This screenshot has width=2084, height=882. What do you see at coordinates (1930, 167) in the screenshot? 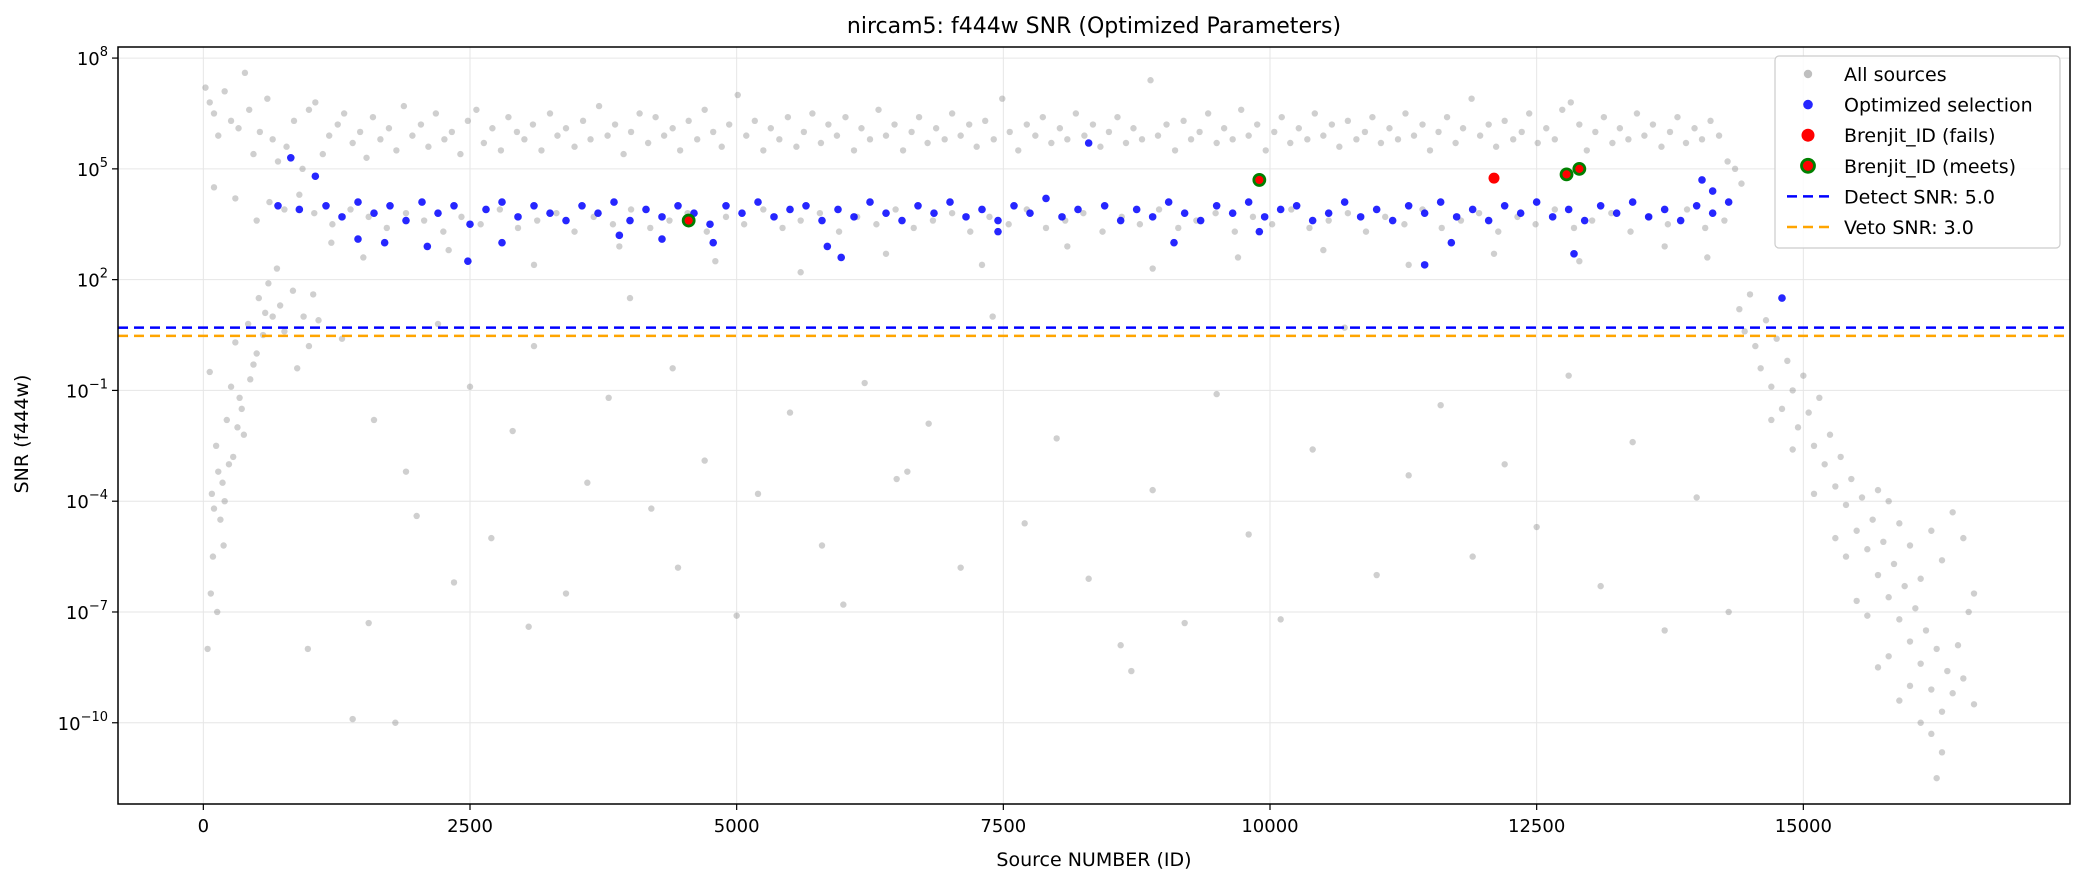
I see `legend-label: Brenjit_ID (meets)` at bounding box center [1930, 167].